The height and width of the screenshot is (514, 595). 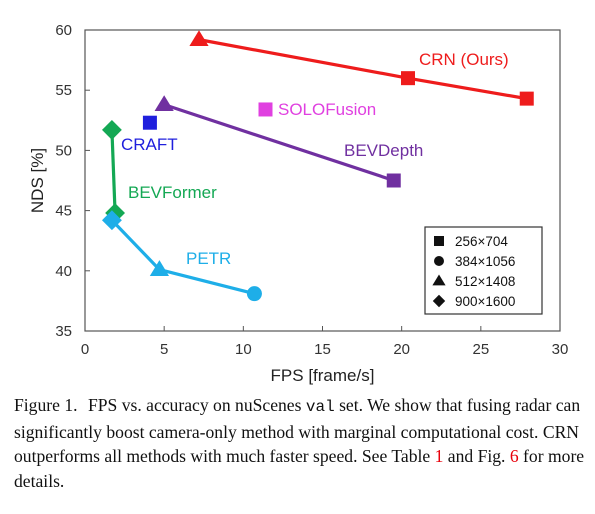 I want to click on series-label-petr: PETR, so click(x=208, y=258).